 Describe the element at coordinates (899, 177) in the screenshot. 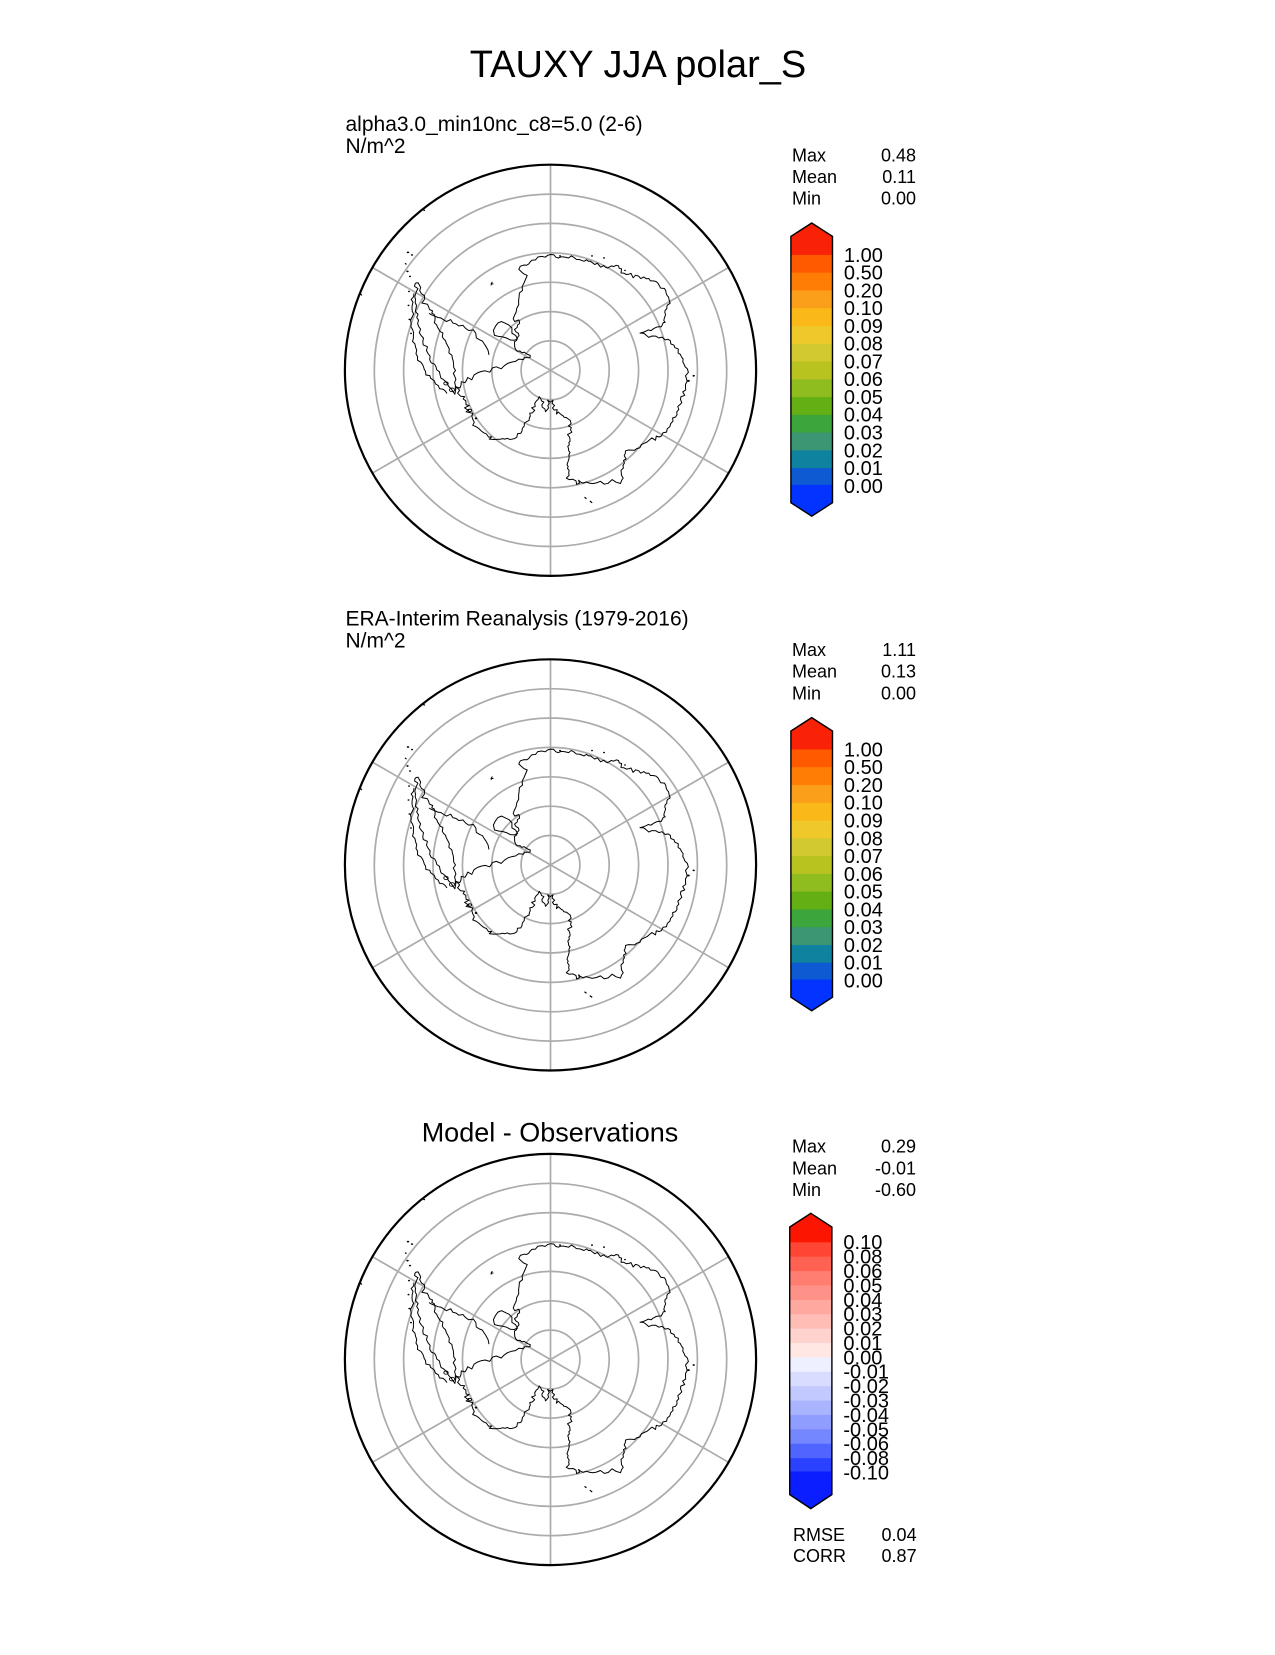

I see `svg-text: 0.11` at that location.